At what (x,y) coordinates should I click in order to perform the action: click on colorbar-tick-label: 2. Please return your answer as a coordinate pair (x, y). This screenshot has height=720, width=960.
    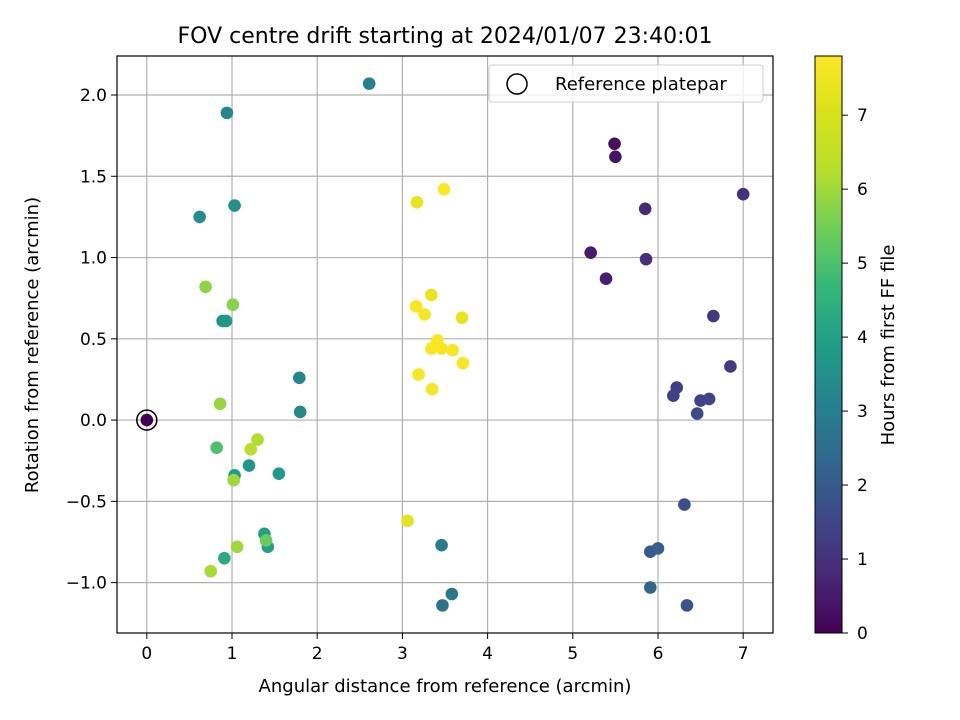
    Looking at the image, I should click on (862, 486).